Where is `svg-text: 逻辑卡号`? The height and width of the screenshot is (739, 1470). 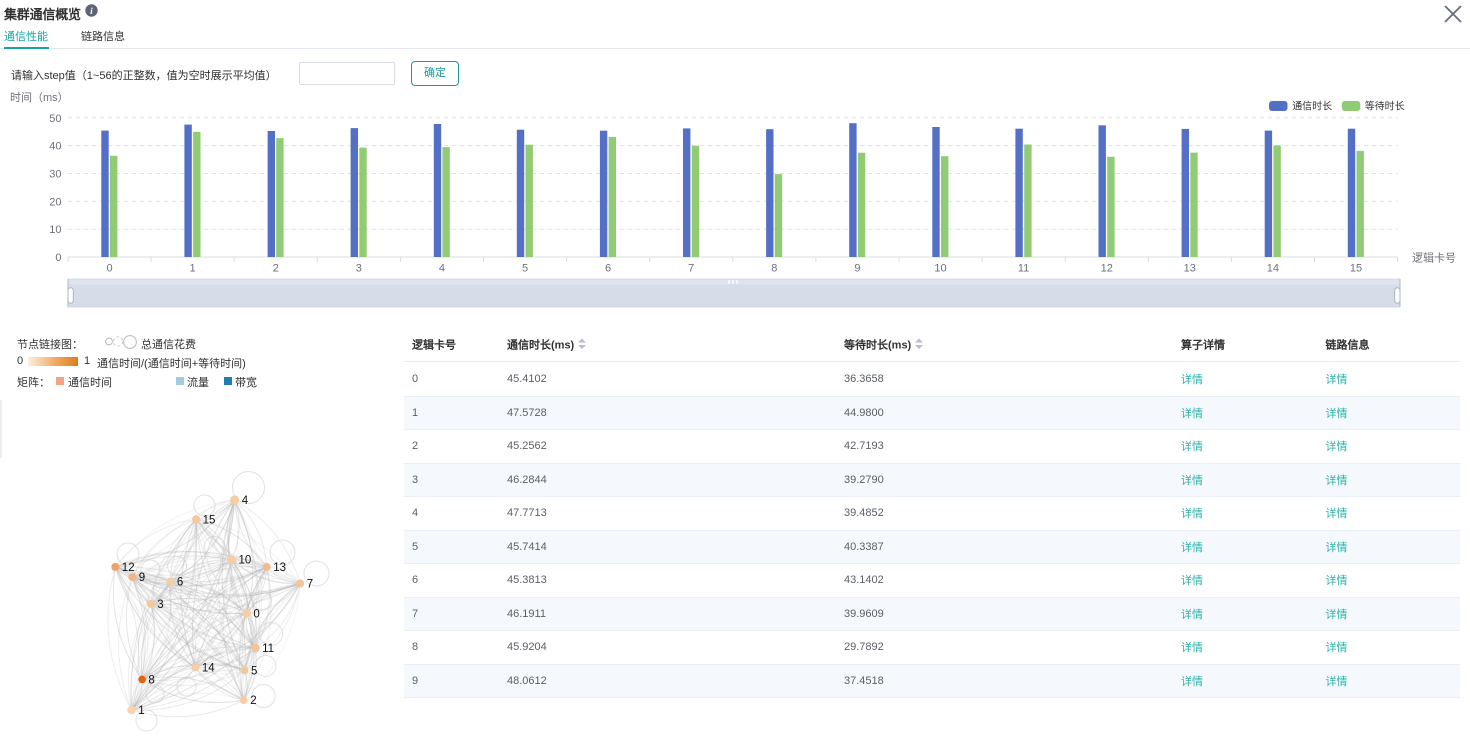
svg-text: 逻辑卡号 is located at coordinates (1434, 258).